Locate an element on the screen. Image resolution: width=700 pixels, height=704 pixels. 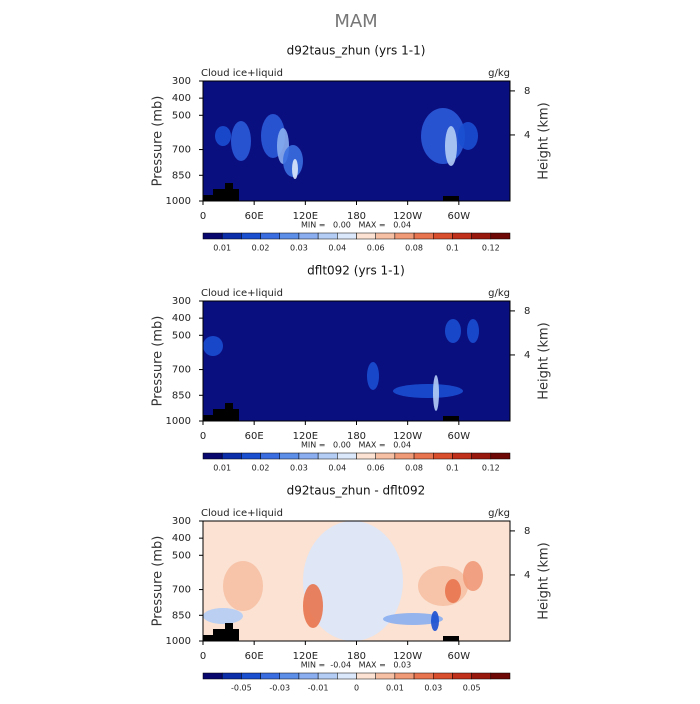
colorbar-label: -0.05 is located at coordinates (241, 688).